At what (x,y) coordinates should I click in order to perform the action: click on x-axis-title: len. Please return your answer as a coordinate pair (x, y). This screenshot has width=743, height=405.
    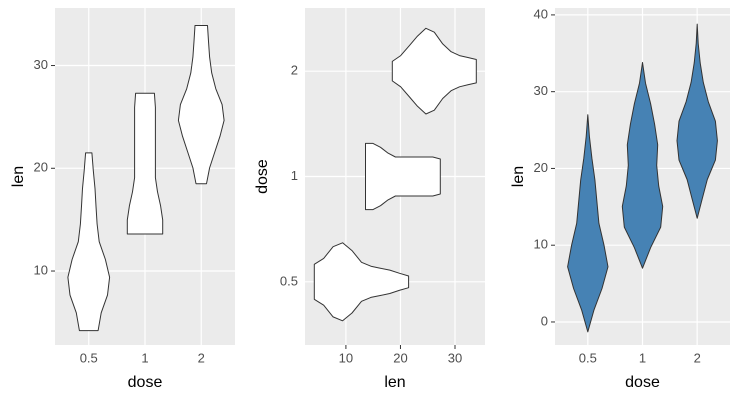
    Looking at the image, I should click on (394, 382).